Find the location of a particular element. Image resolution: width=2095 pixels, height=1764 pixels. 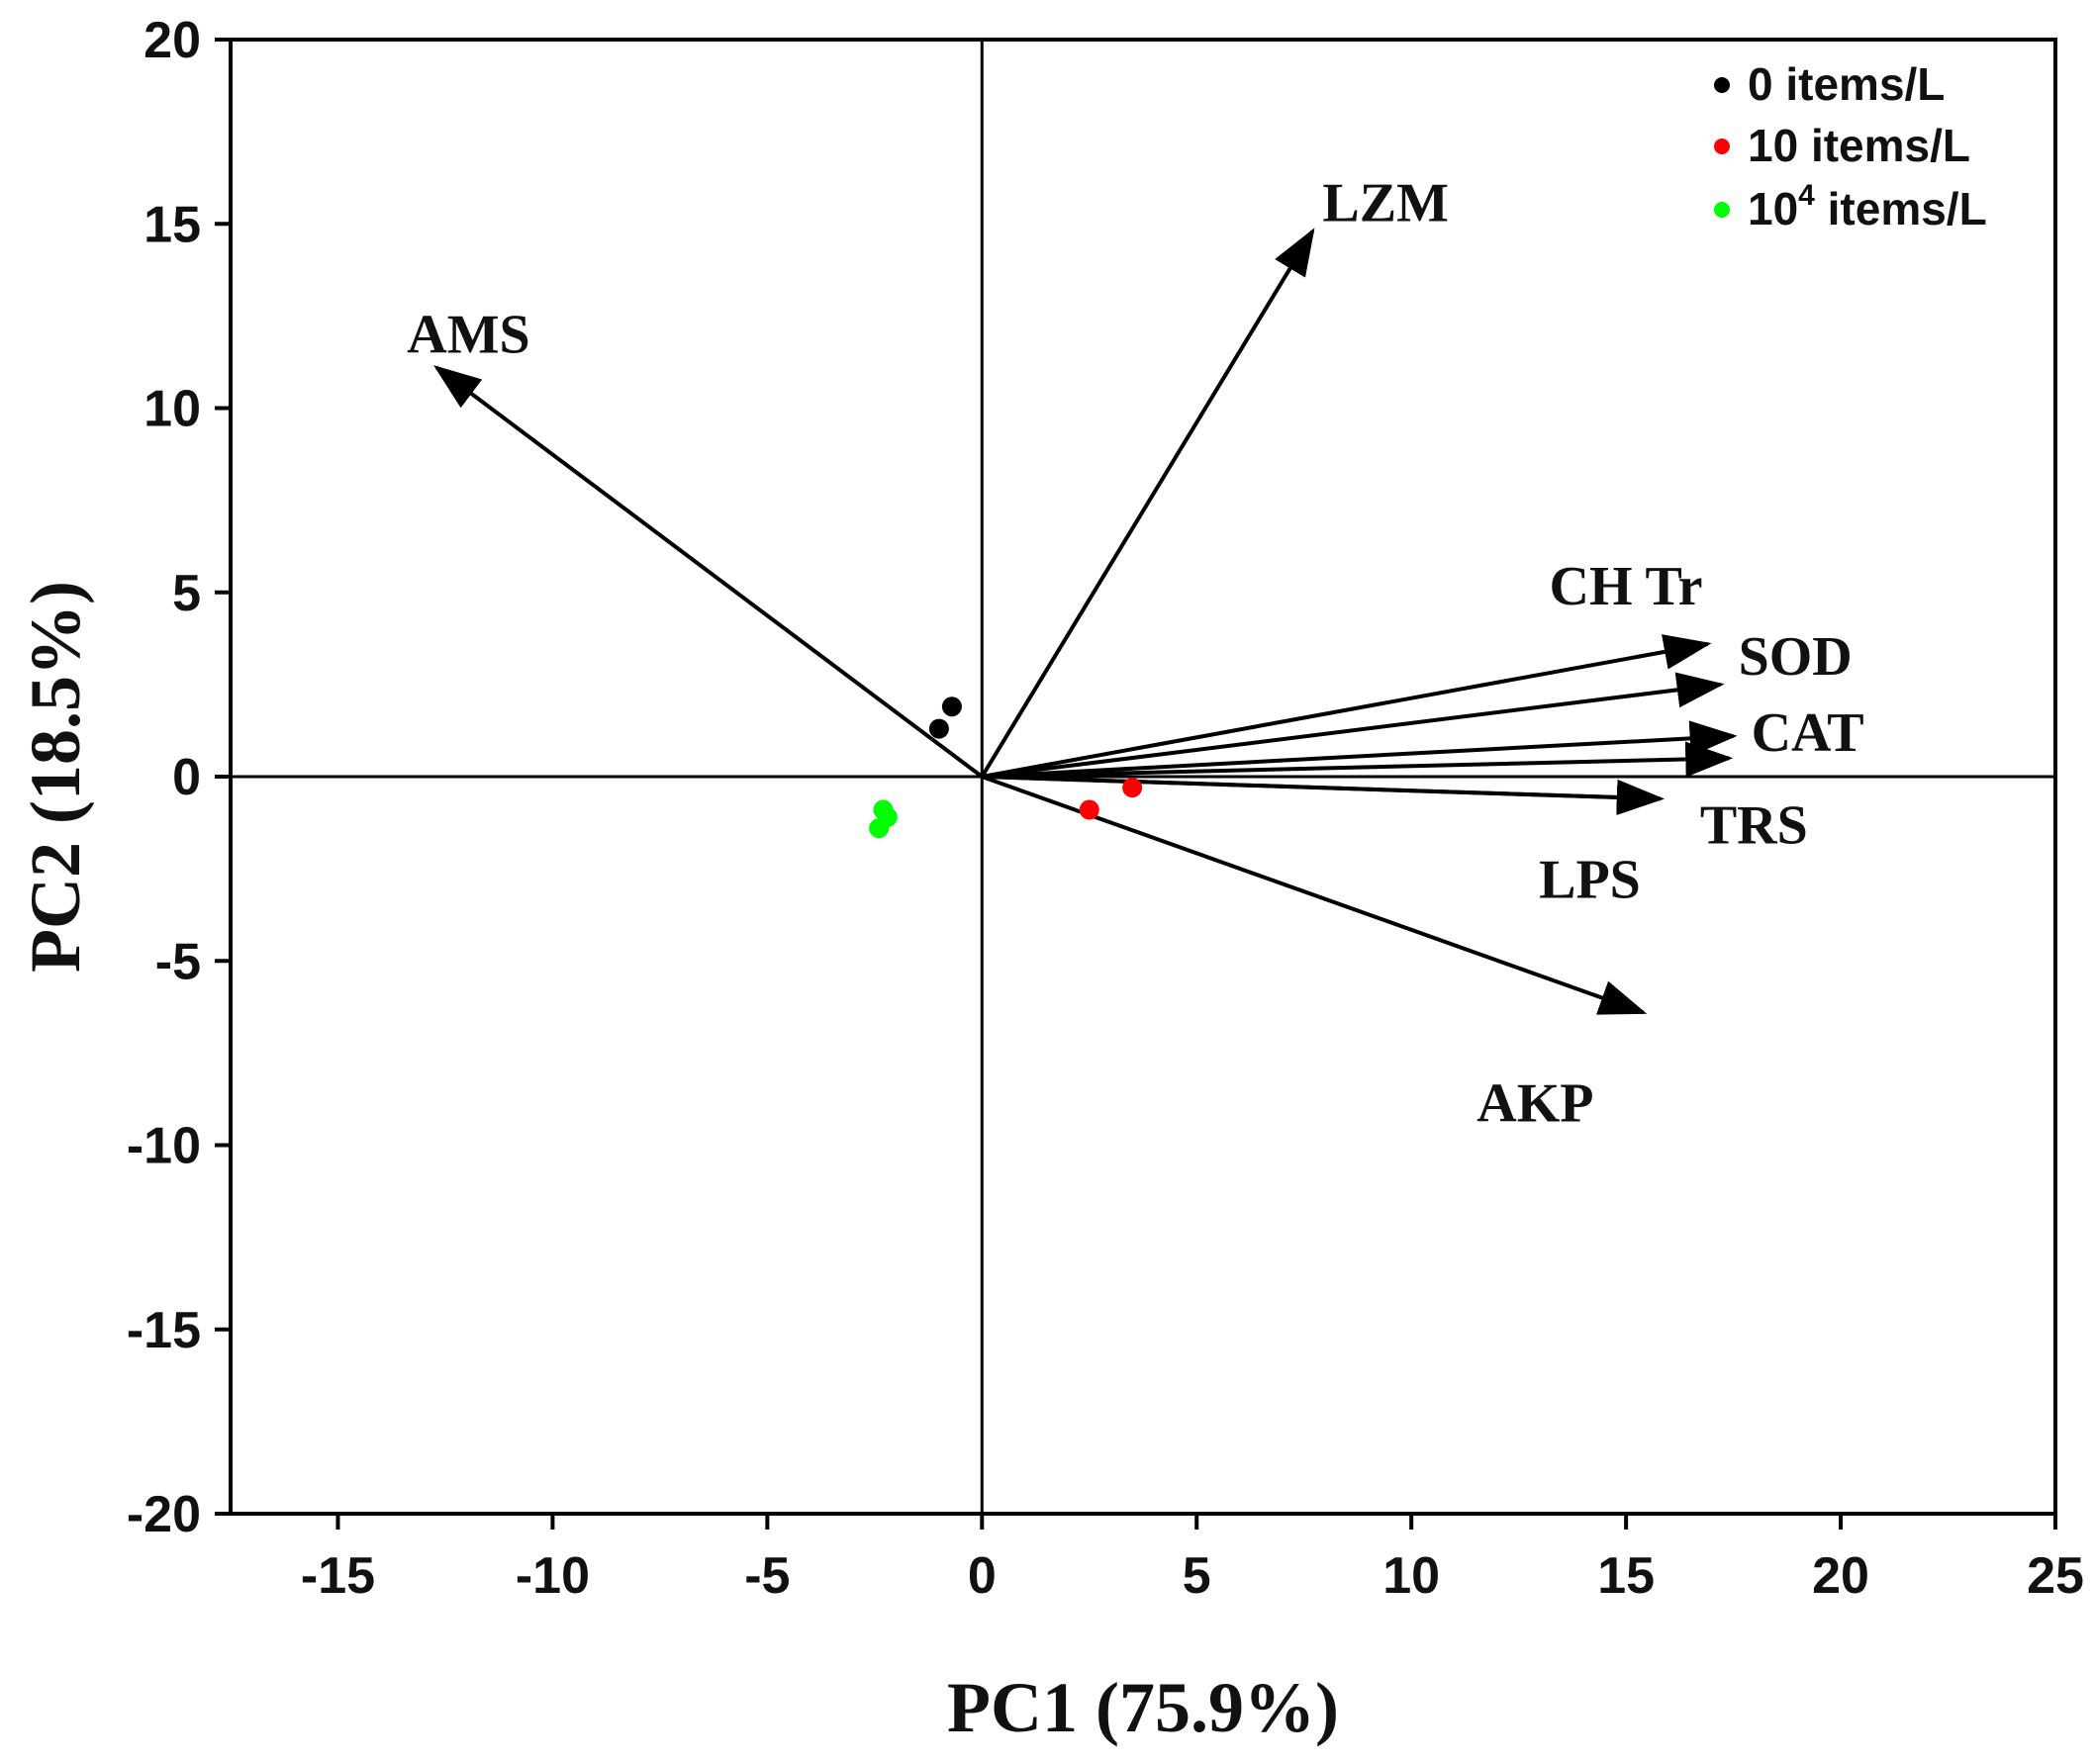

loading-label-sod: SOD is located at coordinates (1796, 657).